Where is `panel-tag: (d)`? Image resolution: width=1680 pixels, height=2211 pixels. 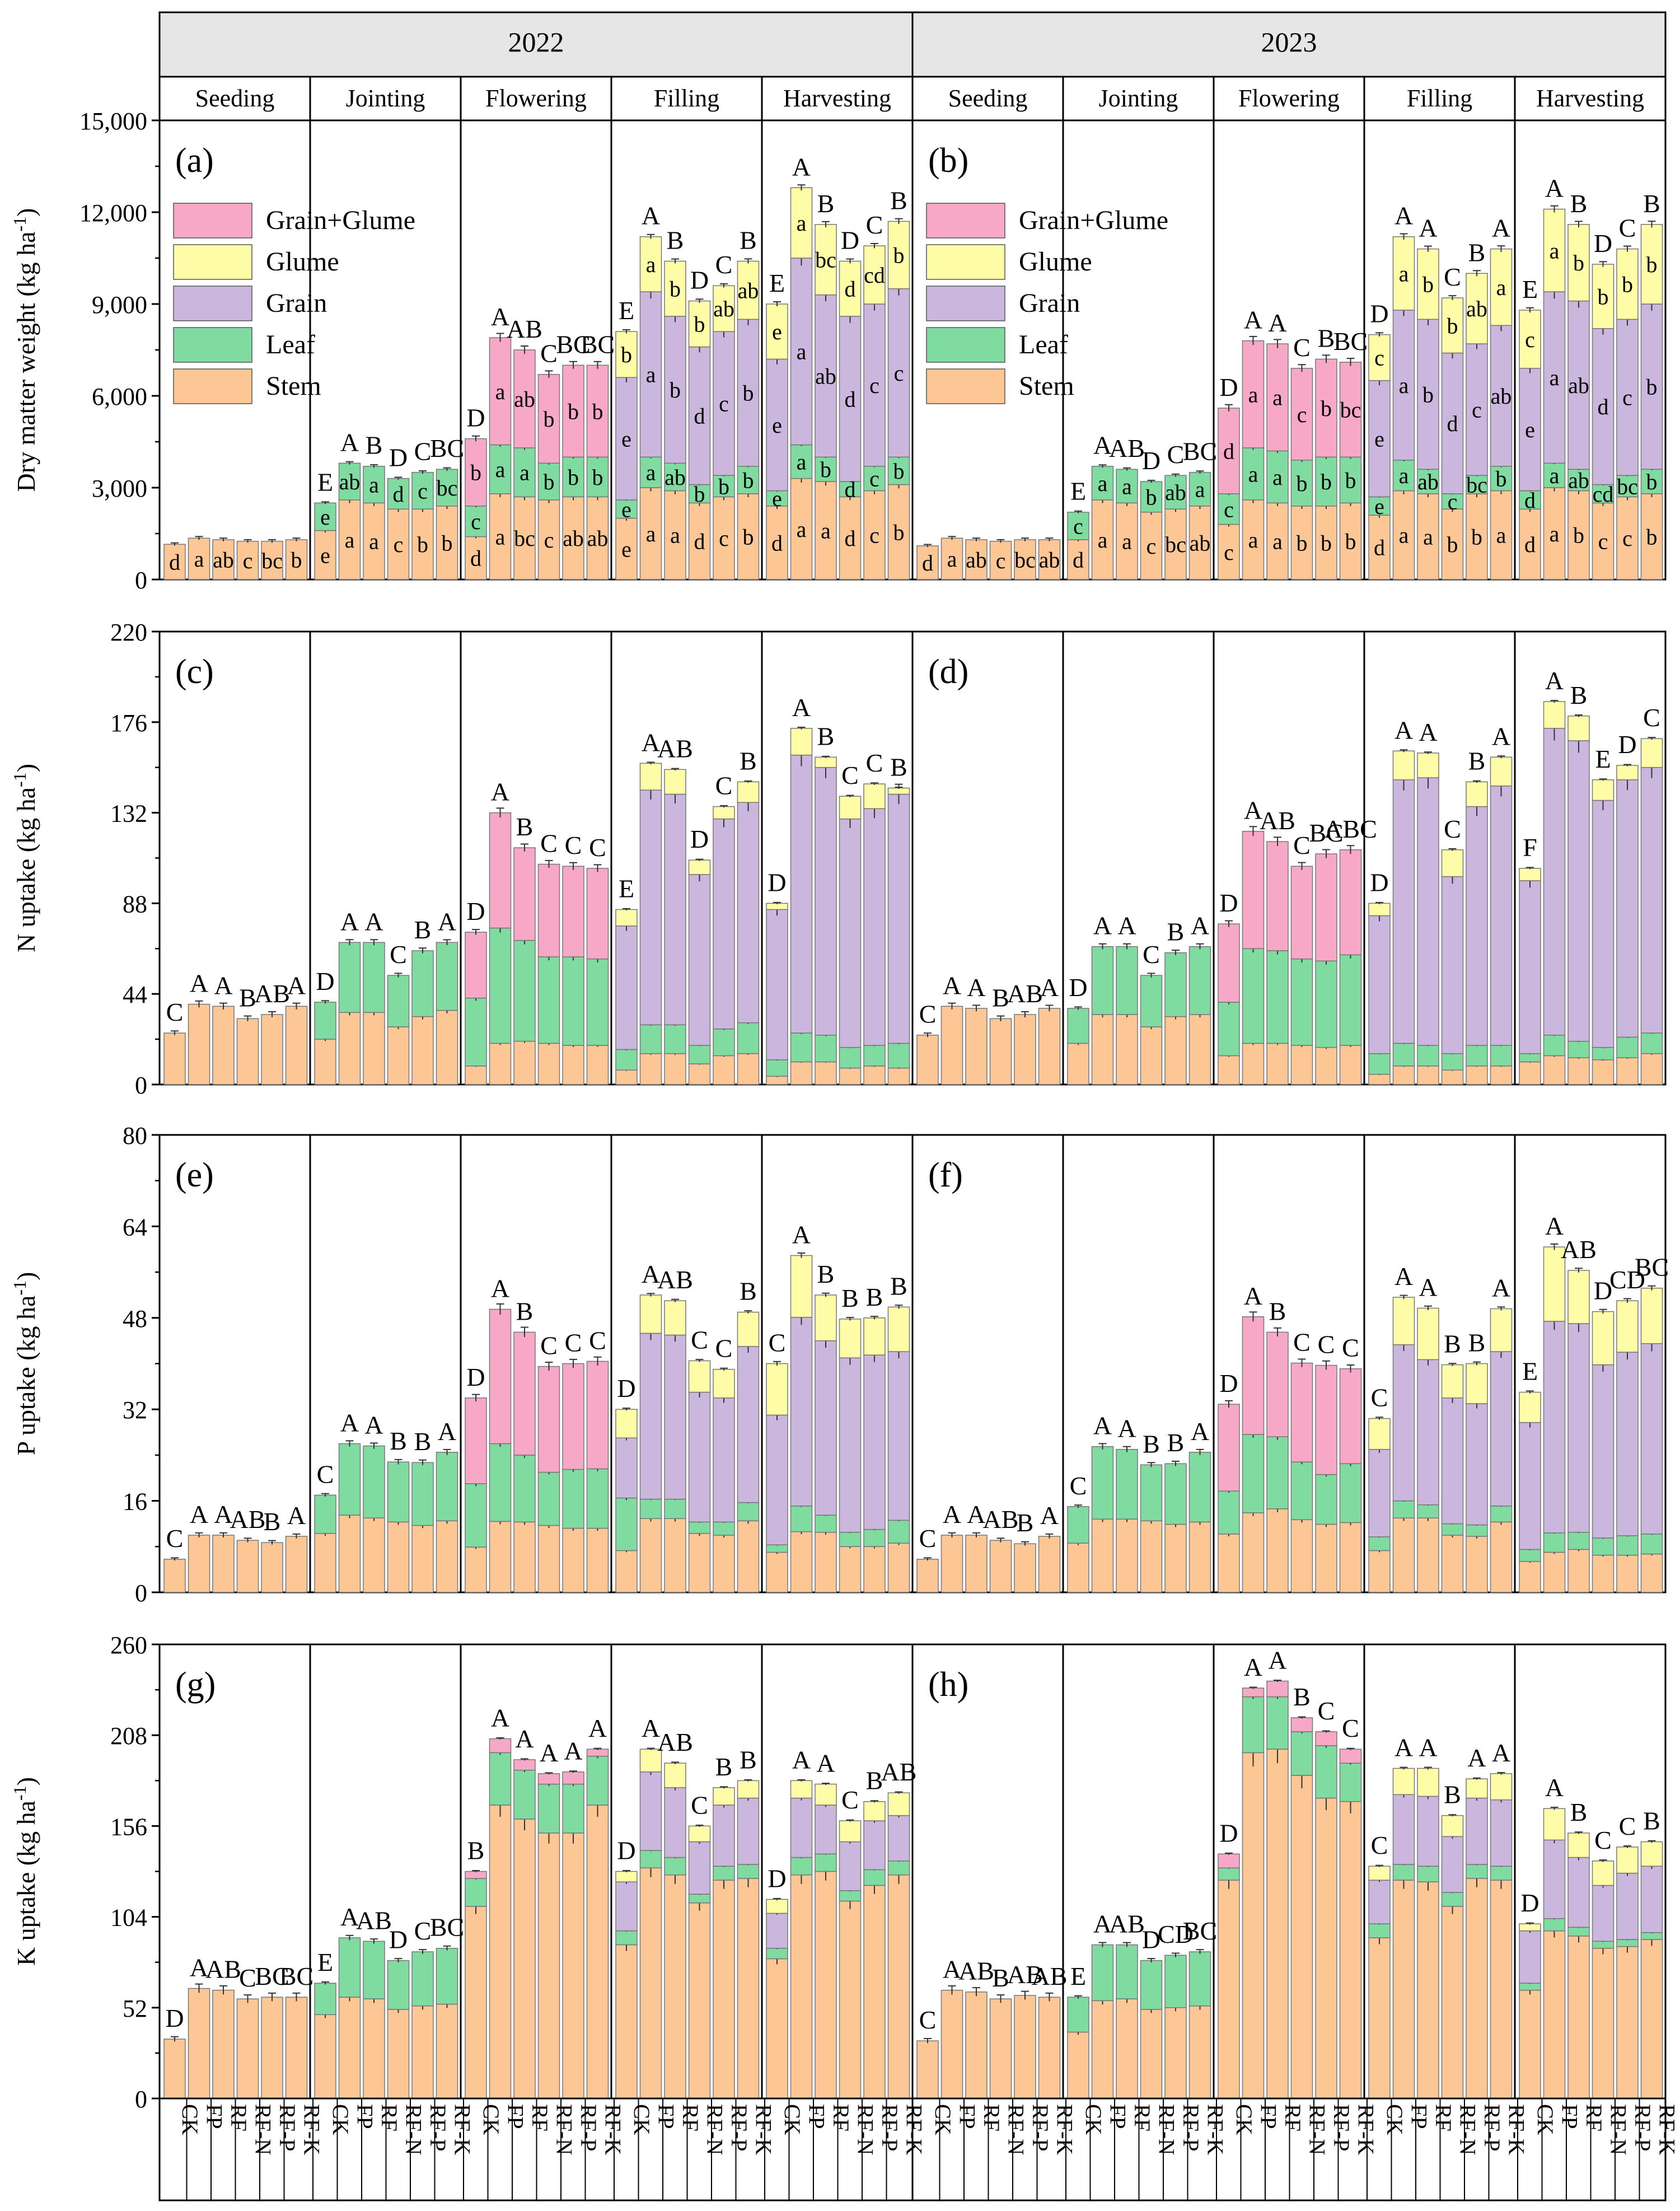 panel-tag: (d) is located at coordinates (948, 672).